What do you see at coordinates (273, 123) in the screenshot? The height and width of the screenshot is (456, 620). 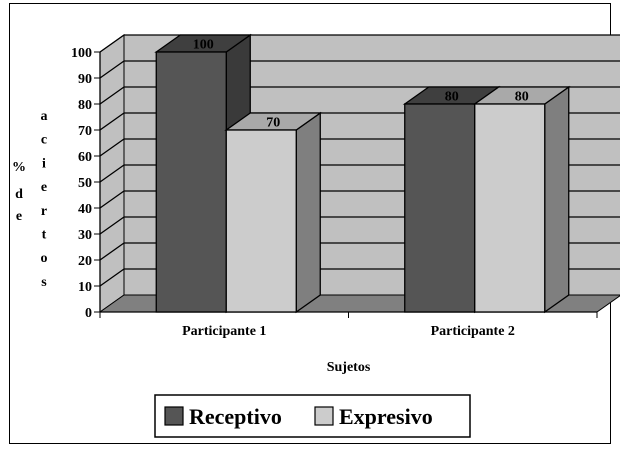 I see `data-label: 70` at bounding box center [273, 123].